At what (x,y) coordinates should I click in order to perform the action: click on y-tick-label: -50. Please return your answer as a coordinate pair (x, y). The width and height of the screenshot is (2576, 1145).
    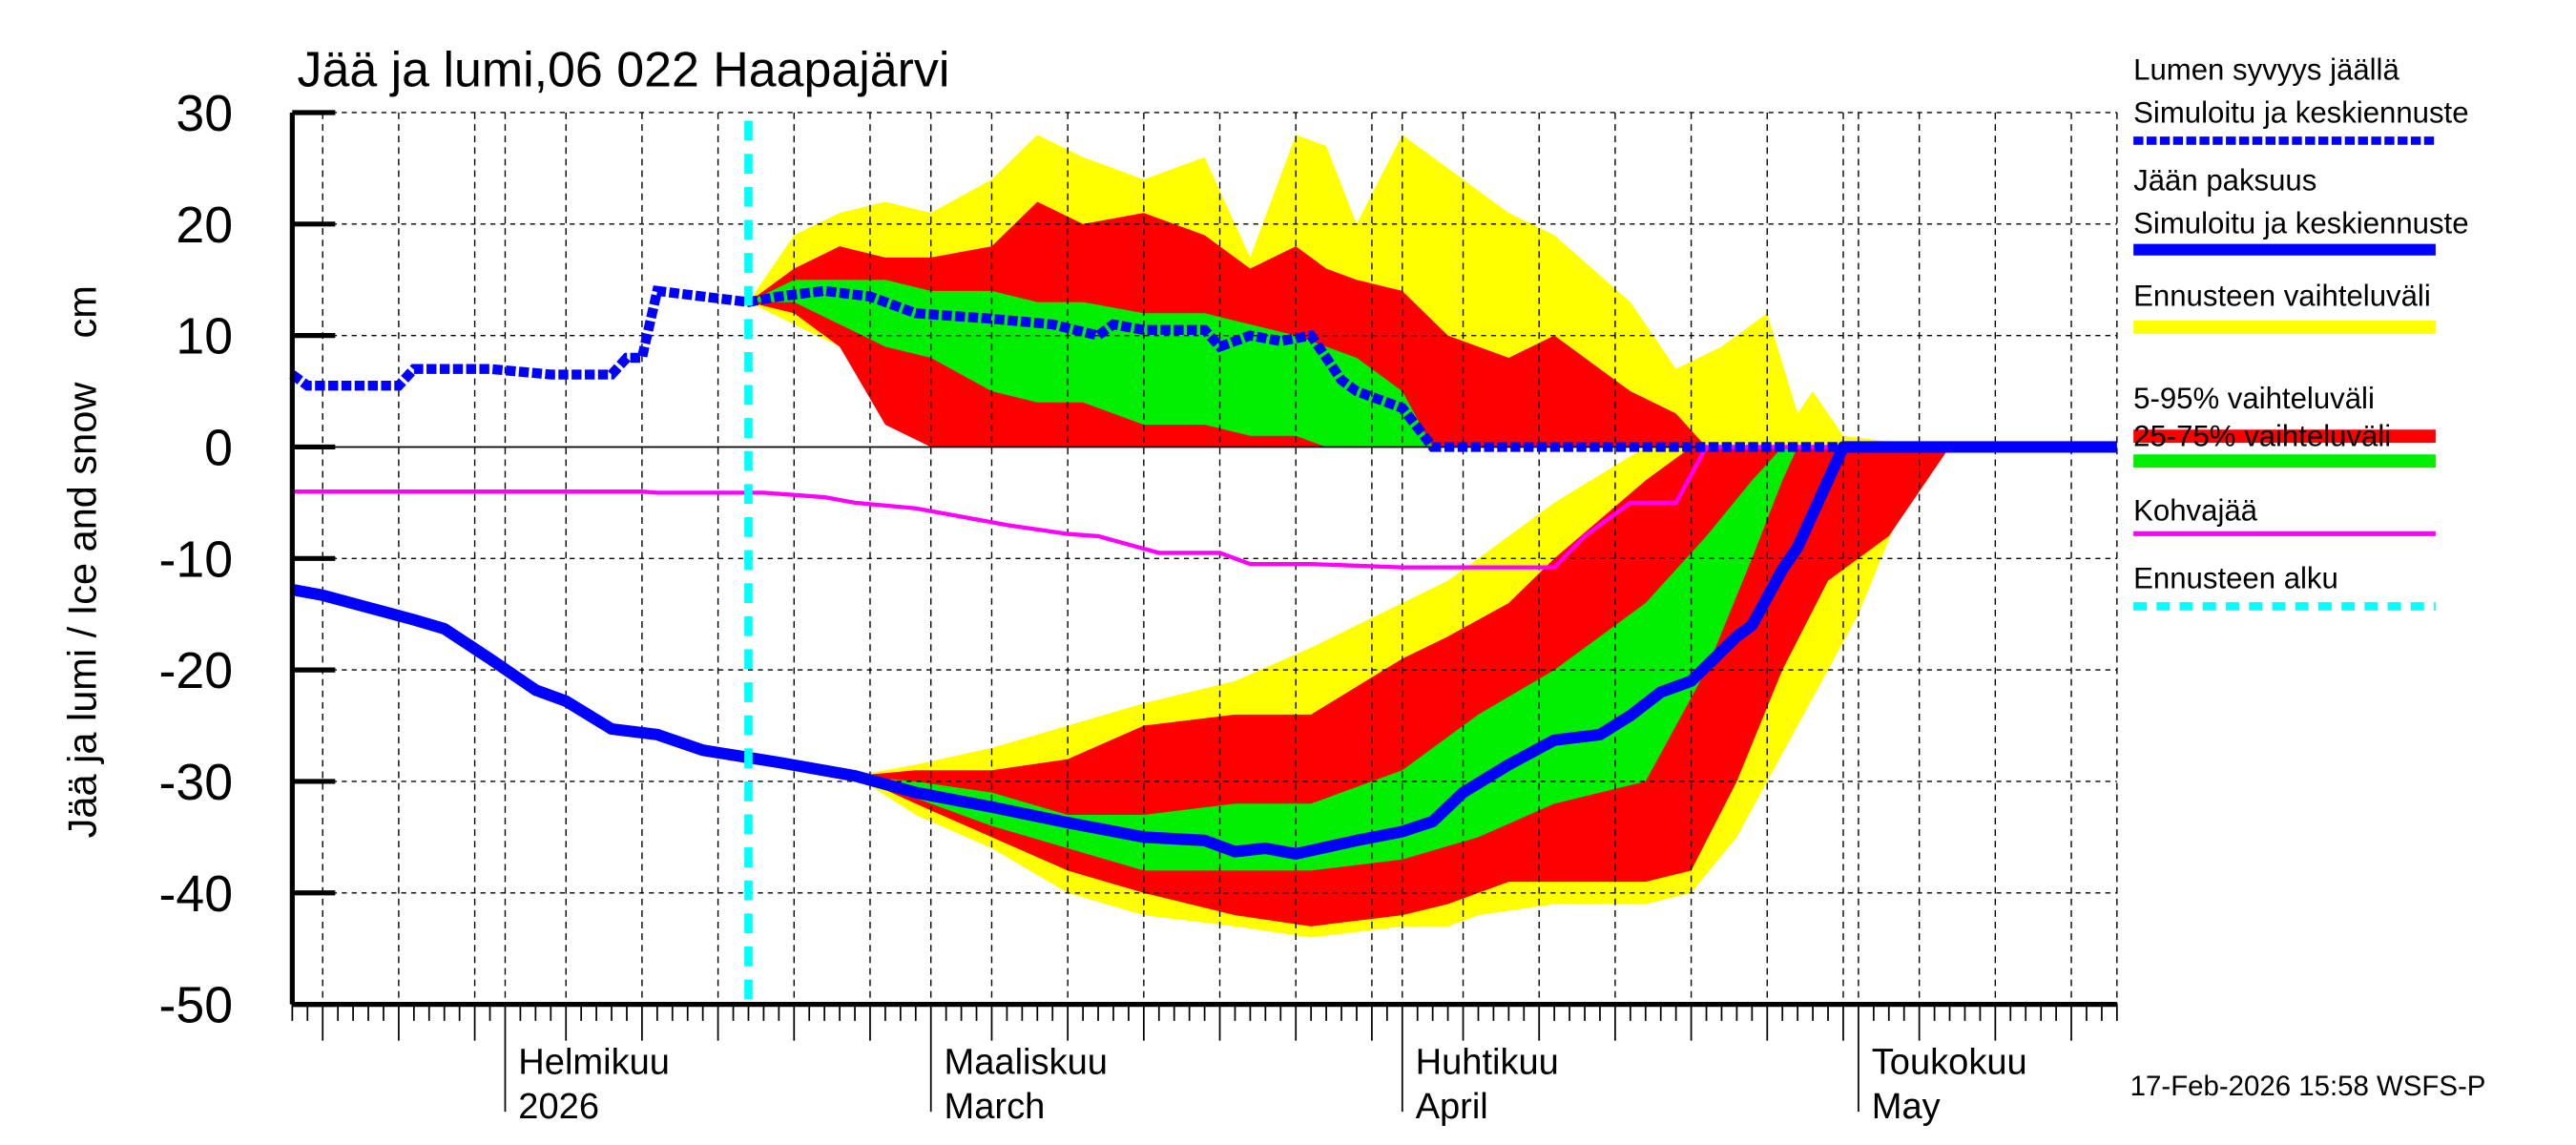
    Looking at the image, I should click on (196, 1005).